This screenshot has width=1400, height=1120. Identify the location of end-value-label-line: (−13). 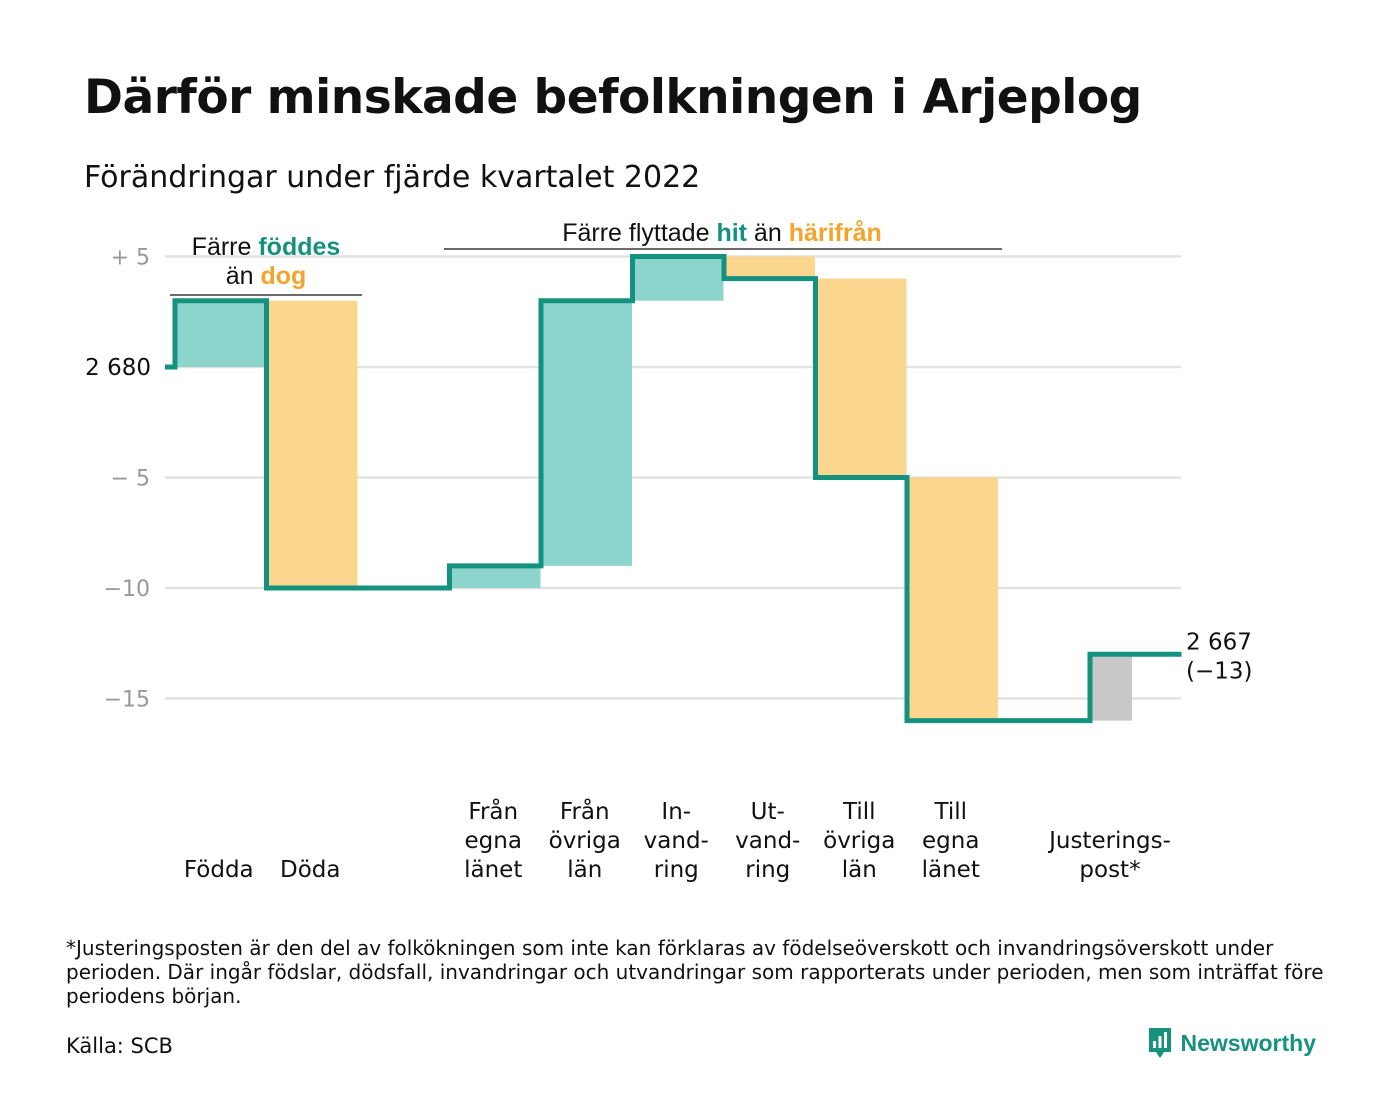
(1219, 671).